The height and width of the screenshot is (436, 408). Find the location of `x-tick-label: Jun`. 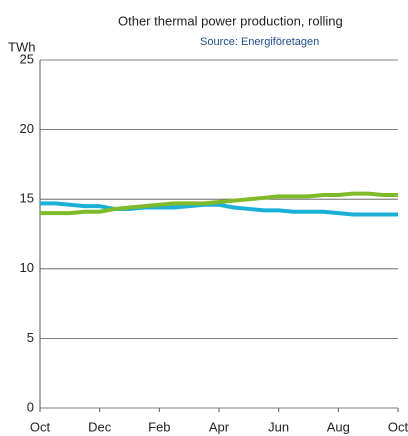

x-tick-label: Jun is located at coordinates (278, 426).